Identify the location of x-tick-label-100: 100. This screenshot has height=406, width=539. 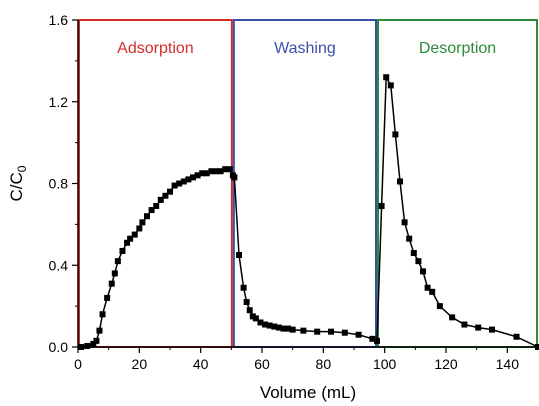
(385, 364).